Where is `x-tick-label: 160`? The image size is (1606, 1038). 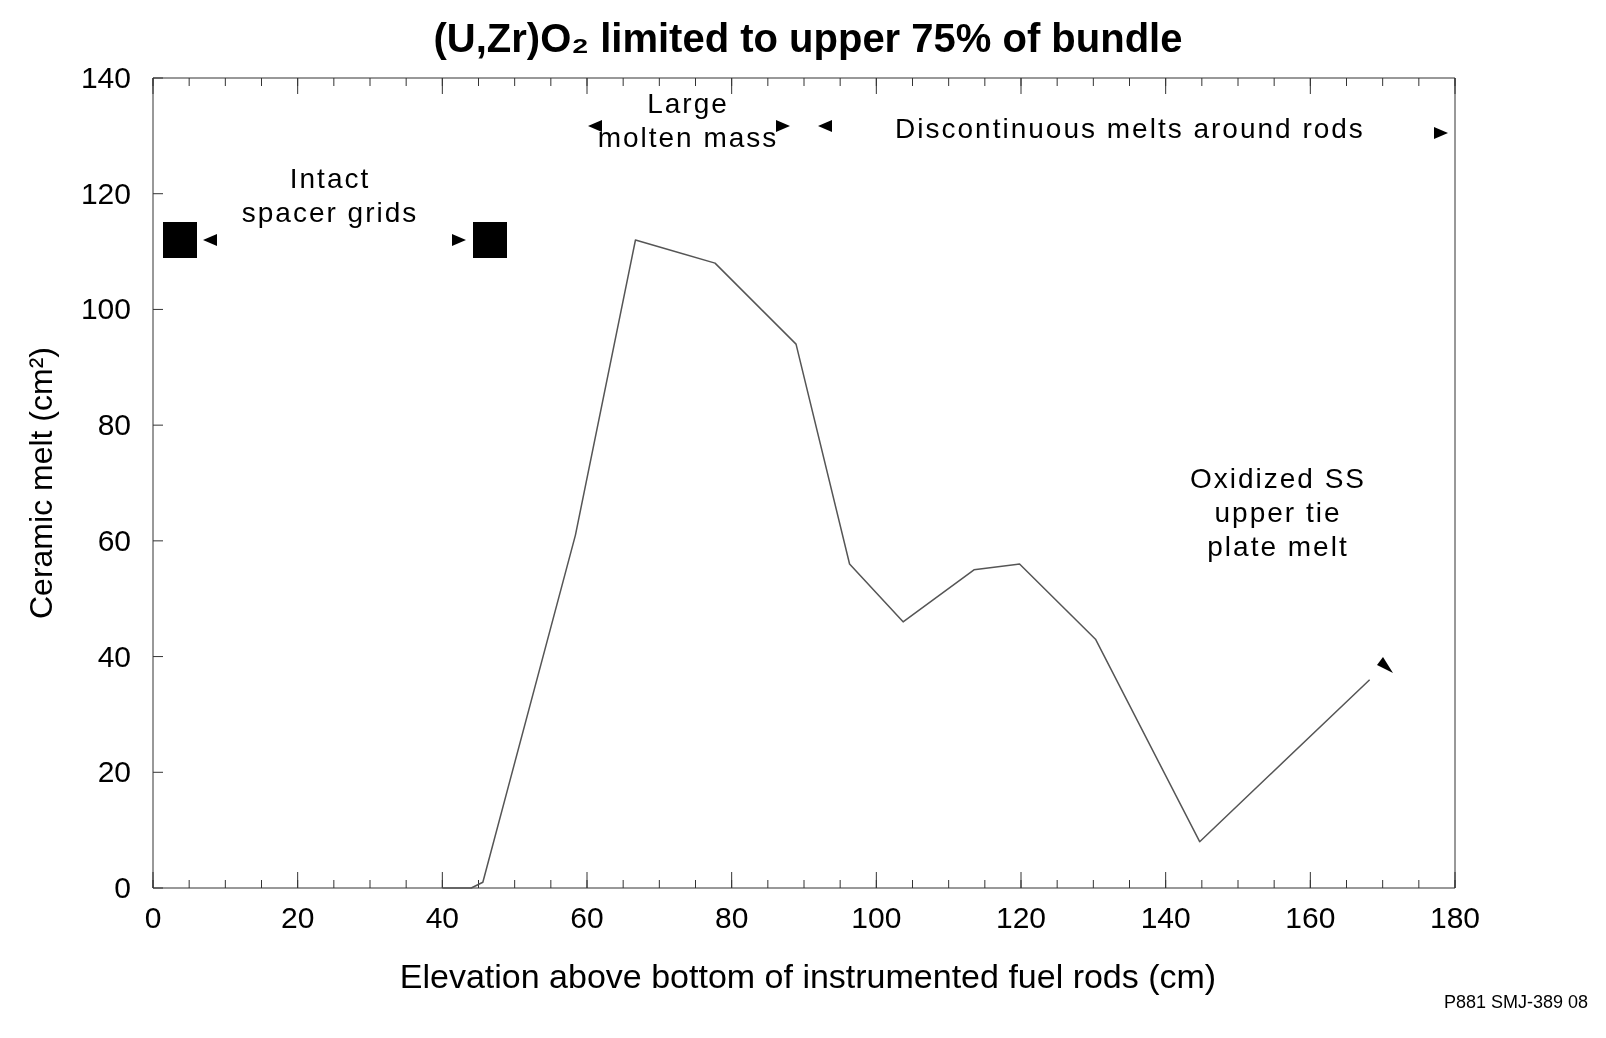 x-tick-label: 160 is located at coordinates (1310, 917).